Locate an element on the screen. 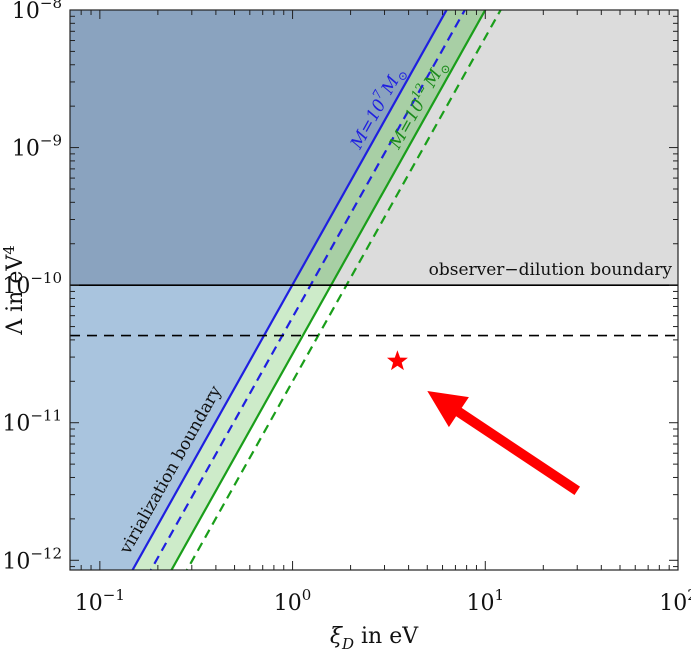  star-marker is located at coordinates (397, 360).